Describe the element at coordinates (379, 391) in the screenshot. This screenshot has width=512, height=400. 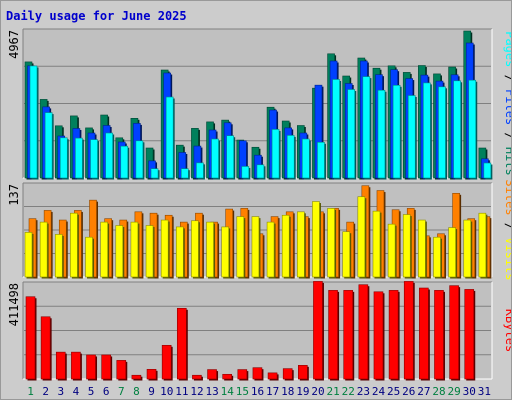
I see `x-tick-label: 24` at that location.